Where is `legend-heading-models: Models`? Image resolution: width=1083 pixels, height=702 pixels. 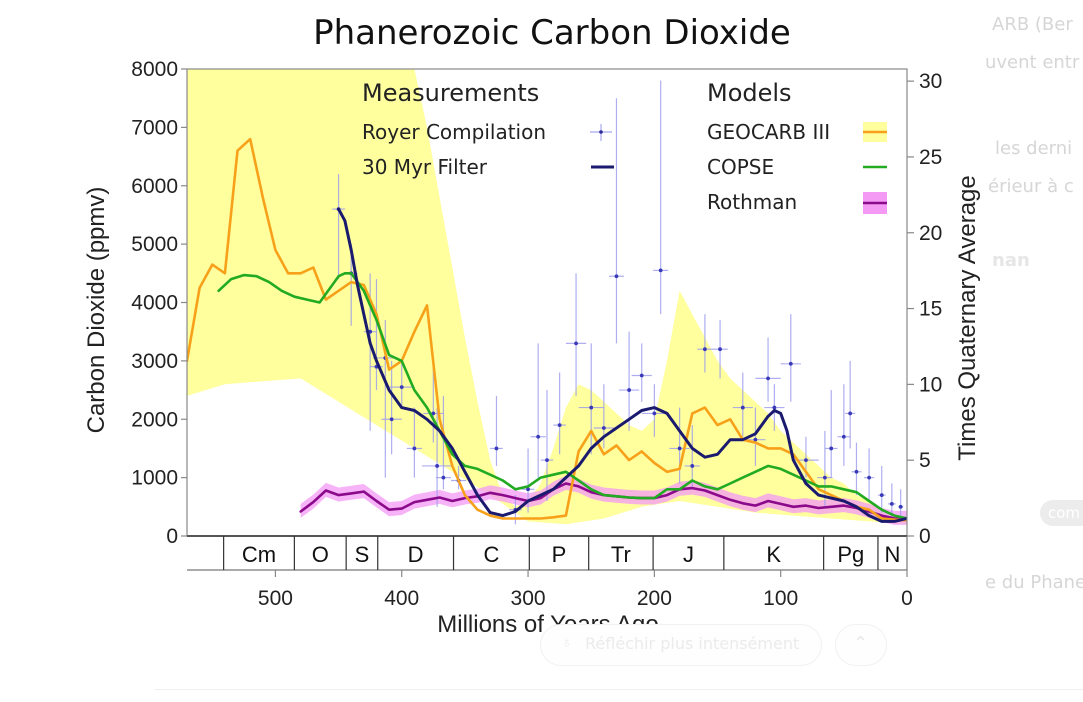
legend-heading-models: Models is located at coordinates (749, 93).